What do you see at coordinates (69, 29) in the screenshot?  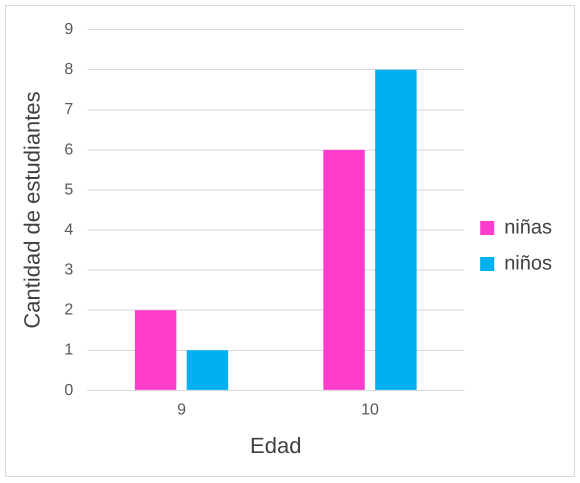 I see `y-tick-label: 9` at bounding box center [69, 29].